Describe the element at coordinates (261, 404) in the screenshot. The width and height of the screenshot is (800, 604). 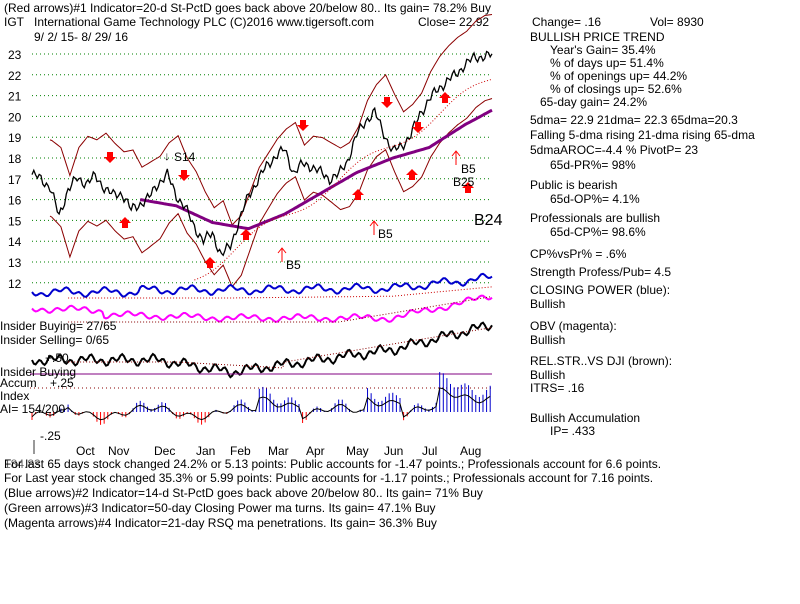
I see `accumulation-ma` at that location.